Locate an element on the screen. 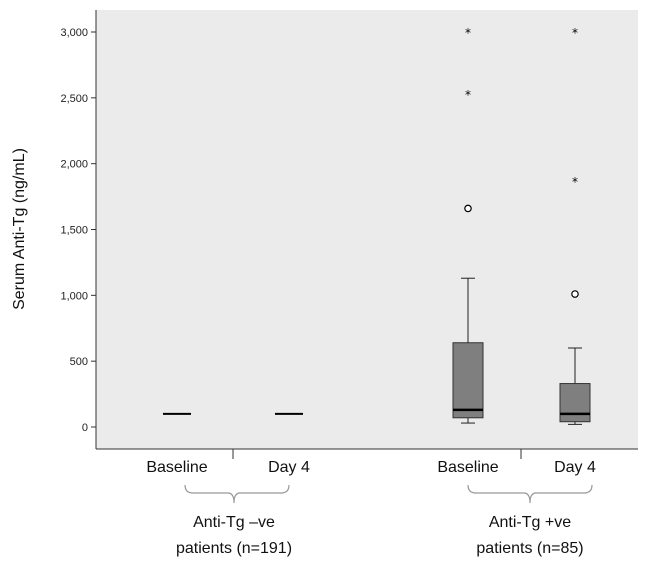 The image size is (653, 562). y-axis-ticks: 0 500 1,000 1,500 2,000 2,500 3,000 is located at coordinates (78, 230).